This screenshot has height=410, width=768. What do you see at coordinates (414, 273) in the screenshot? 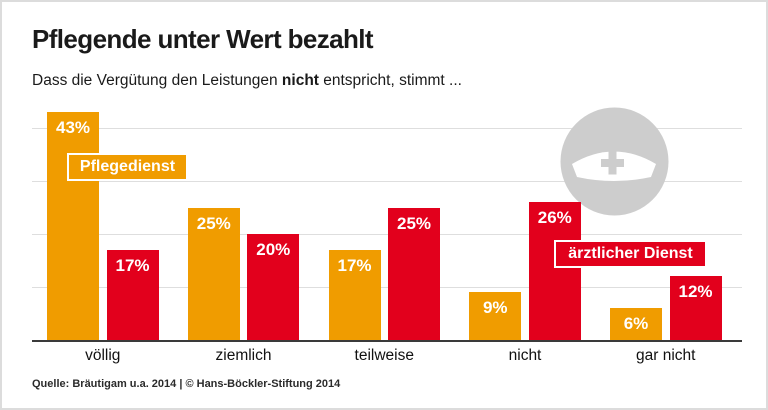
I see `bar-aerztlicher-dienst-teilweise` at bounding box center [414, 273].